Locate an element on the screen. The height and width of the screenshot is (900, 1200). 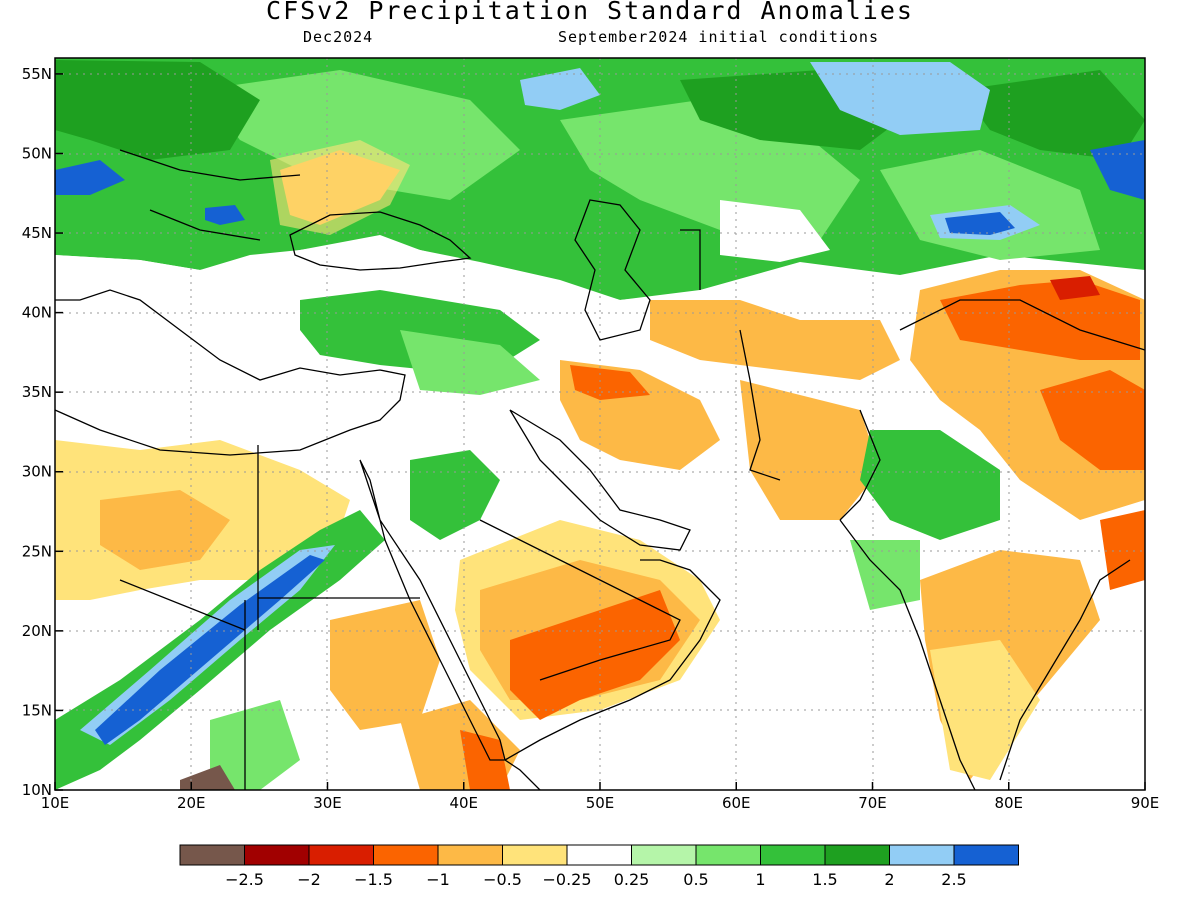
anomaly-region-tibet-red is located at coordinates (1075, 288).